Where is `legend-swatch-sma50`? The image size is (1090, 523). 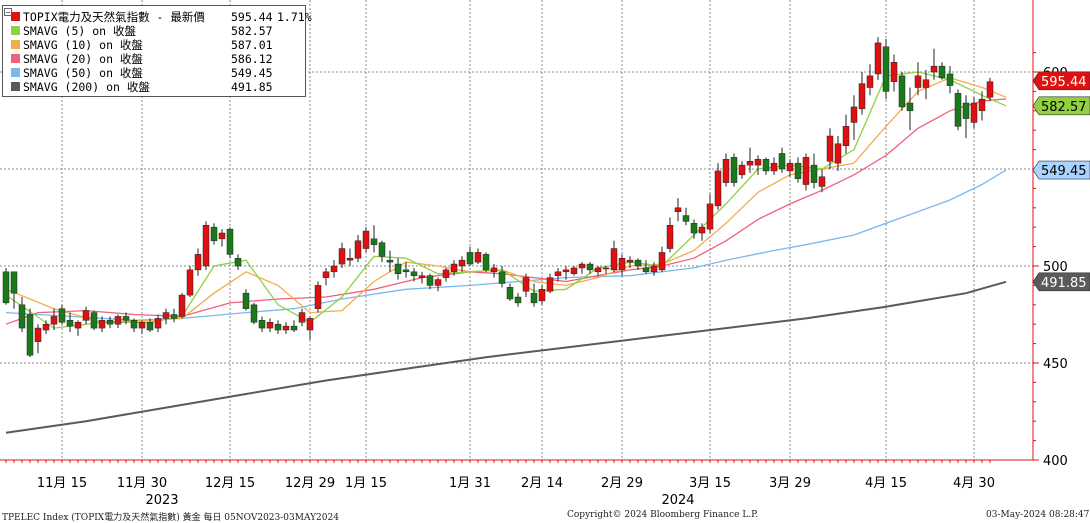 legend-swatch-sma50 is located at coordinates (15, 72).